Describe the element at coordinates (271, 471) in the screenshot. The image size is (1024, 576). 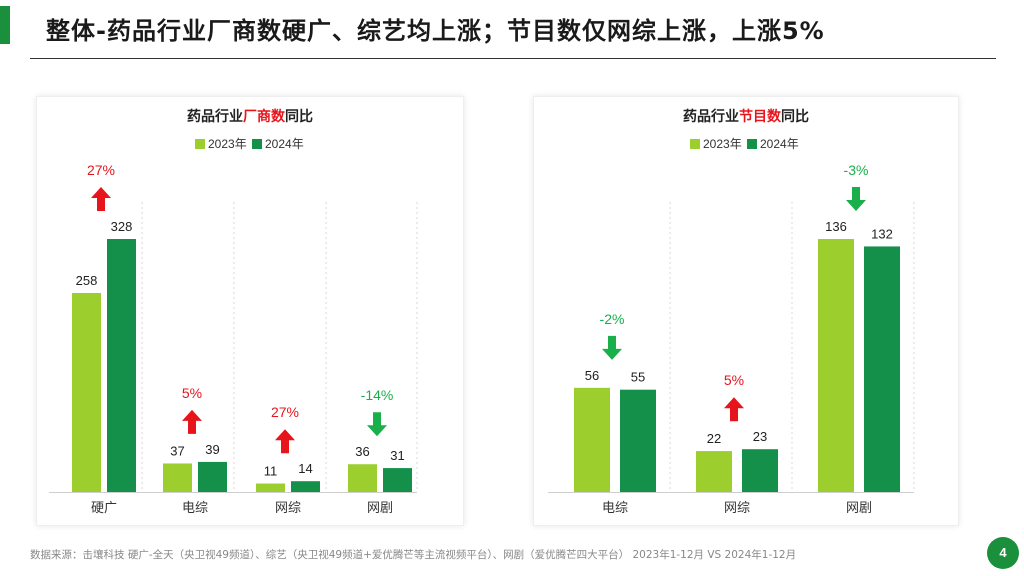
I see `bar-value-label: 11` at that location.